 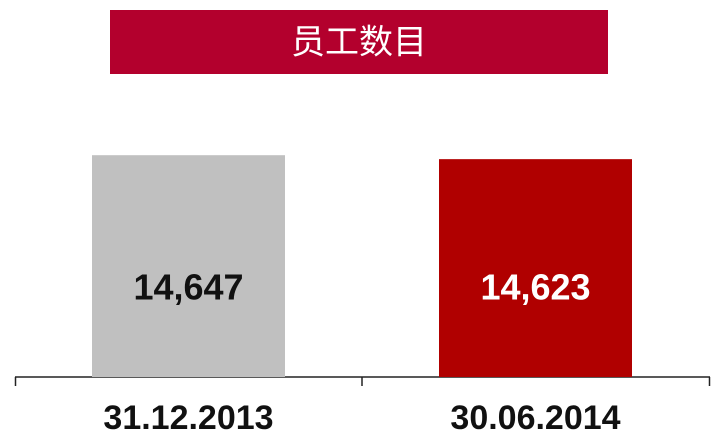 I want to click on category-axis, so click(x=362, y=381).